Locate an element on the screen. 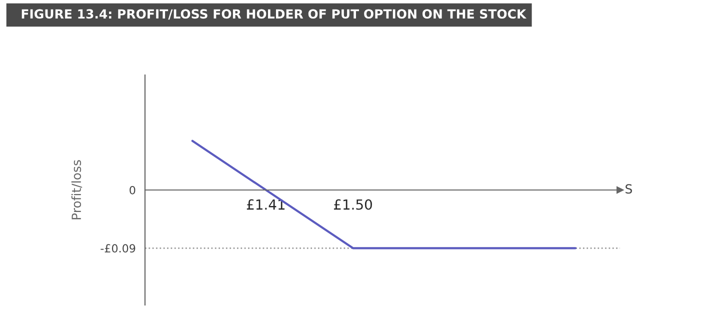  chart-title: FIGURE 13.4: PROFIT/LOSS FOR HOLDER OF PUT OPTION ON THE STOCK is located at coordinates (274, 14).